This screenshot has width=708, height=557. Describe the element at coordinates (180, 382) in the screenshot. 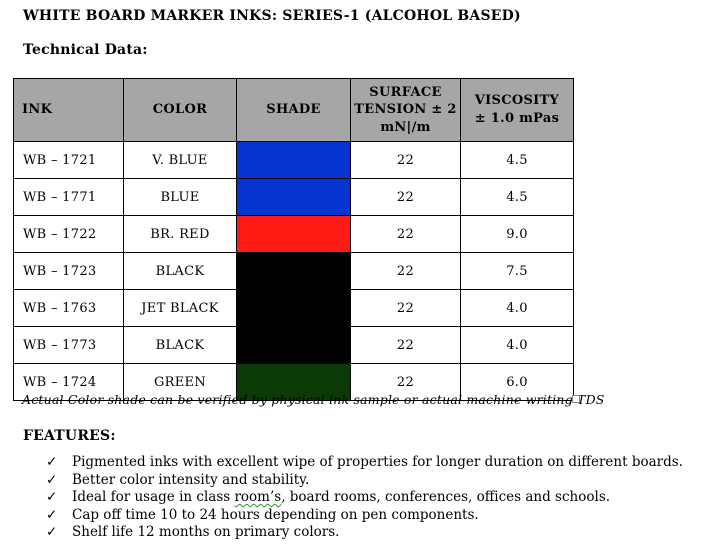

I see `color-cell: GREEN` at that location.